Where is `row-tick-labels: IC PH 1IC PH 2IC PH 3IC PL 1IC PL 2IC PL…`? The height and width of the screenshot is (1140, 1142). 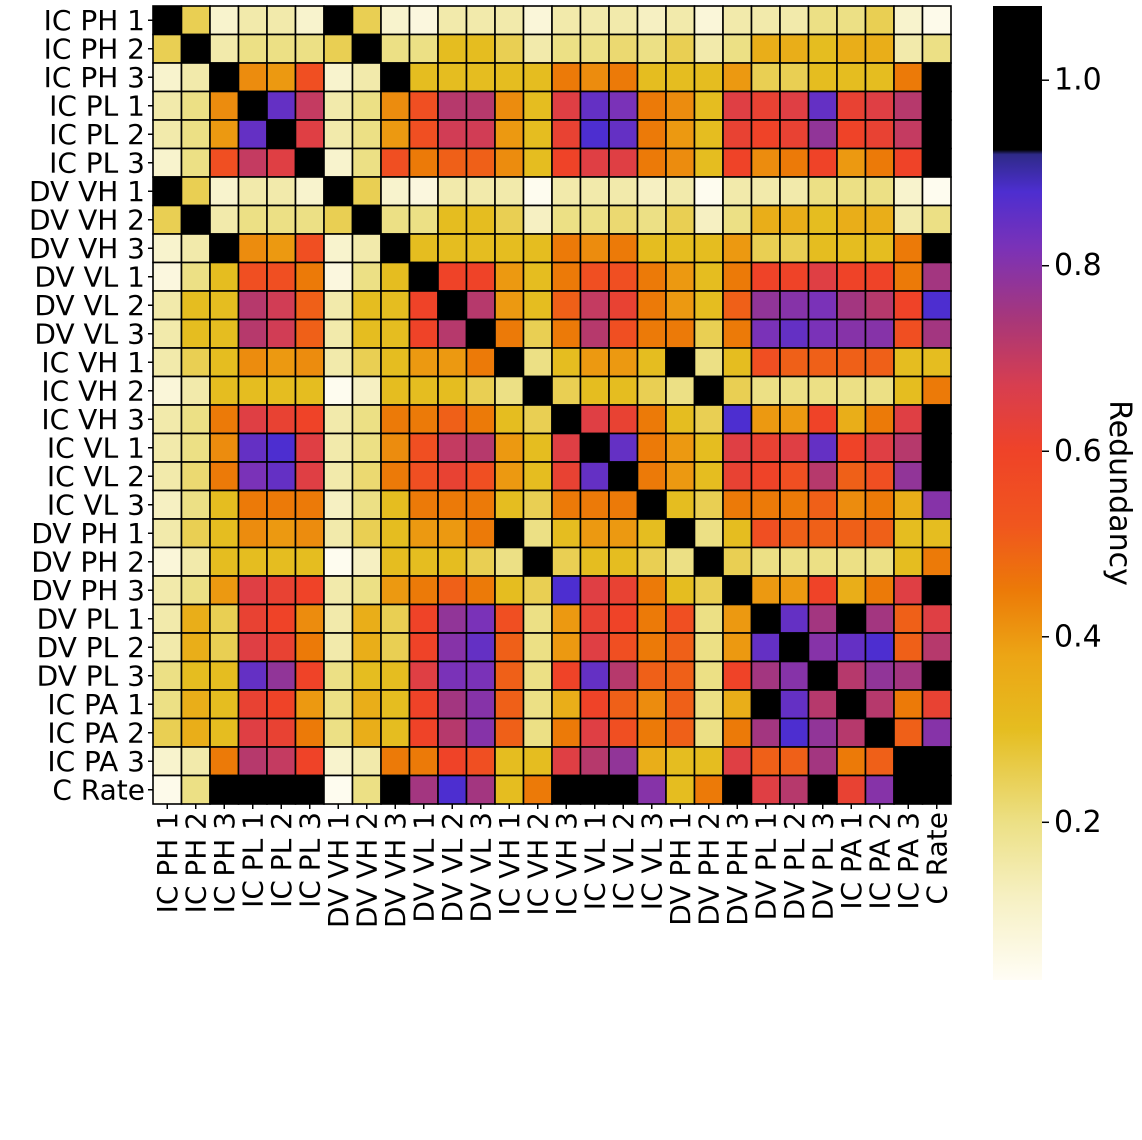 row-tick-labels: IC PH 1IC PH 2IC PH 3IC PL 1IC PL 2IC PL… is located at coordinates (91, 405).